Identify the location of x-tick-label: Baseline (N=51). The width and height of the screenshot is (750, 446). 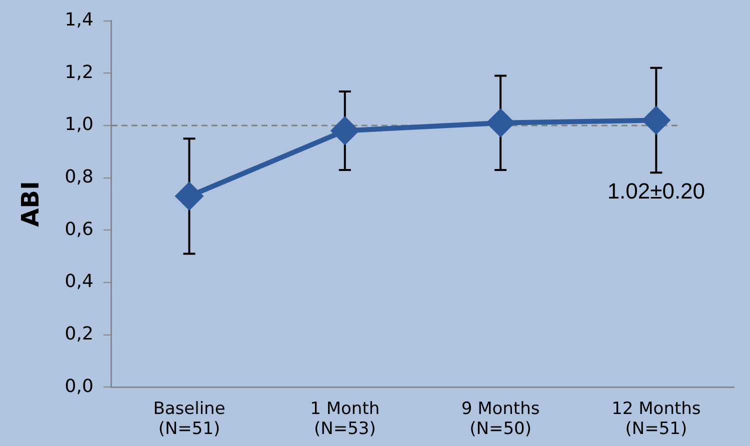
(189, 419).